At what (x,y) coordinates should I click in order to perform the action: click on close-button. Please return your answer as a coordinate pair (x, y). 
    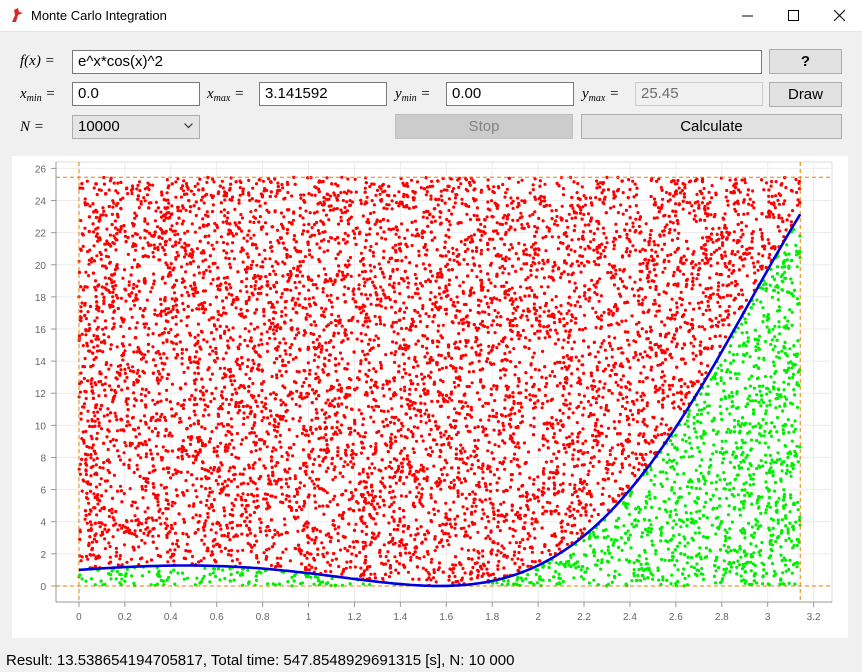
    Looking at the image, I should click on (839, 15).